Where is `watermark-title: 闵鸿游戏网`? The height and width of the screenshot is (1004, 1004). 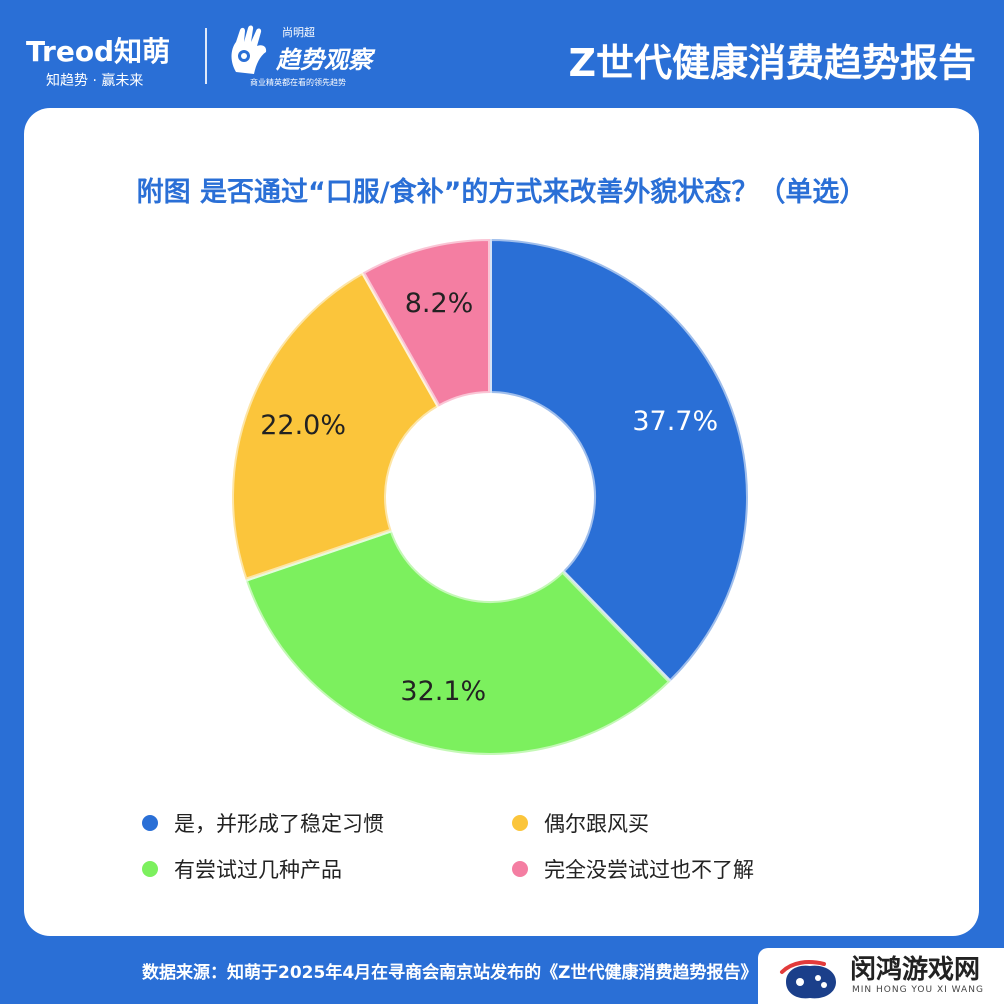
watermark-title: 闵鸿游戏网 is located at coordinates (915, 970).